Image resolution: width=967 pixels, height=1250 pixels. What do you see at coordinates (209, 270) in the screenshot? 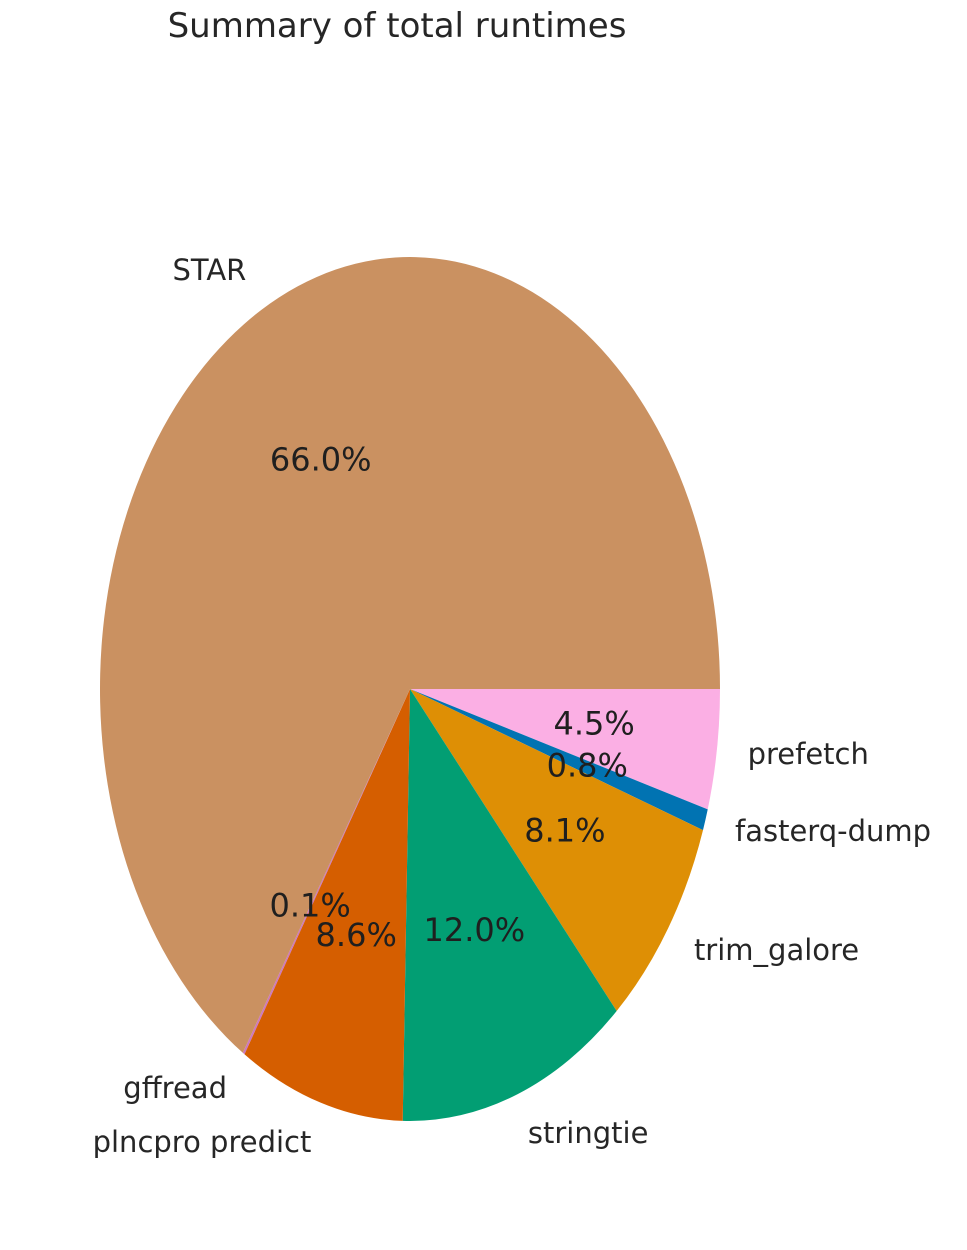
I see `slice-label-star: STAR` at bounding box center [209, 270].